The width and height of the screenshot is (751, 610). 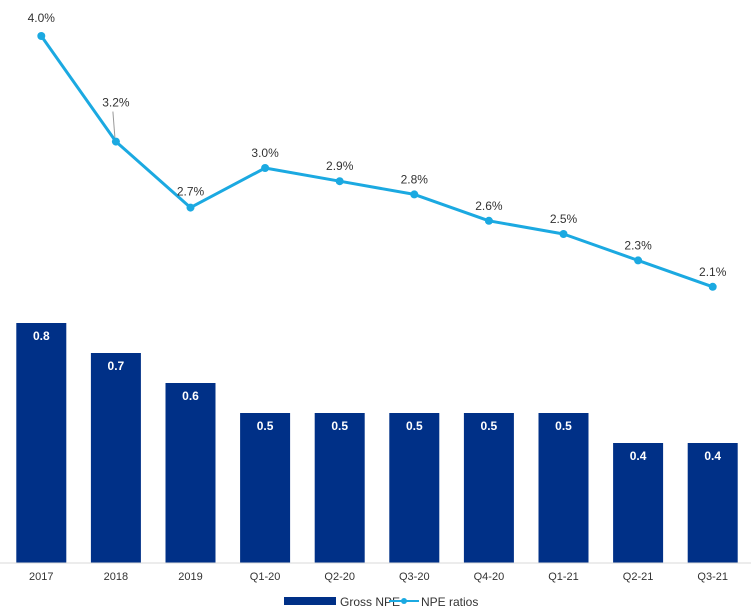 I want to click on x-tick-label: Q1-21, so click(x=563, y=577).